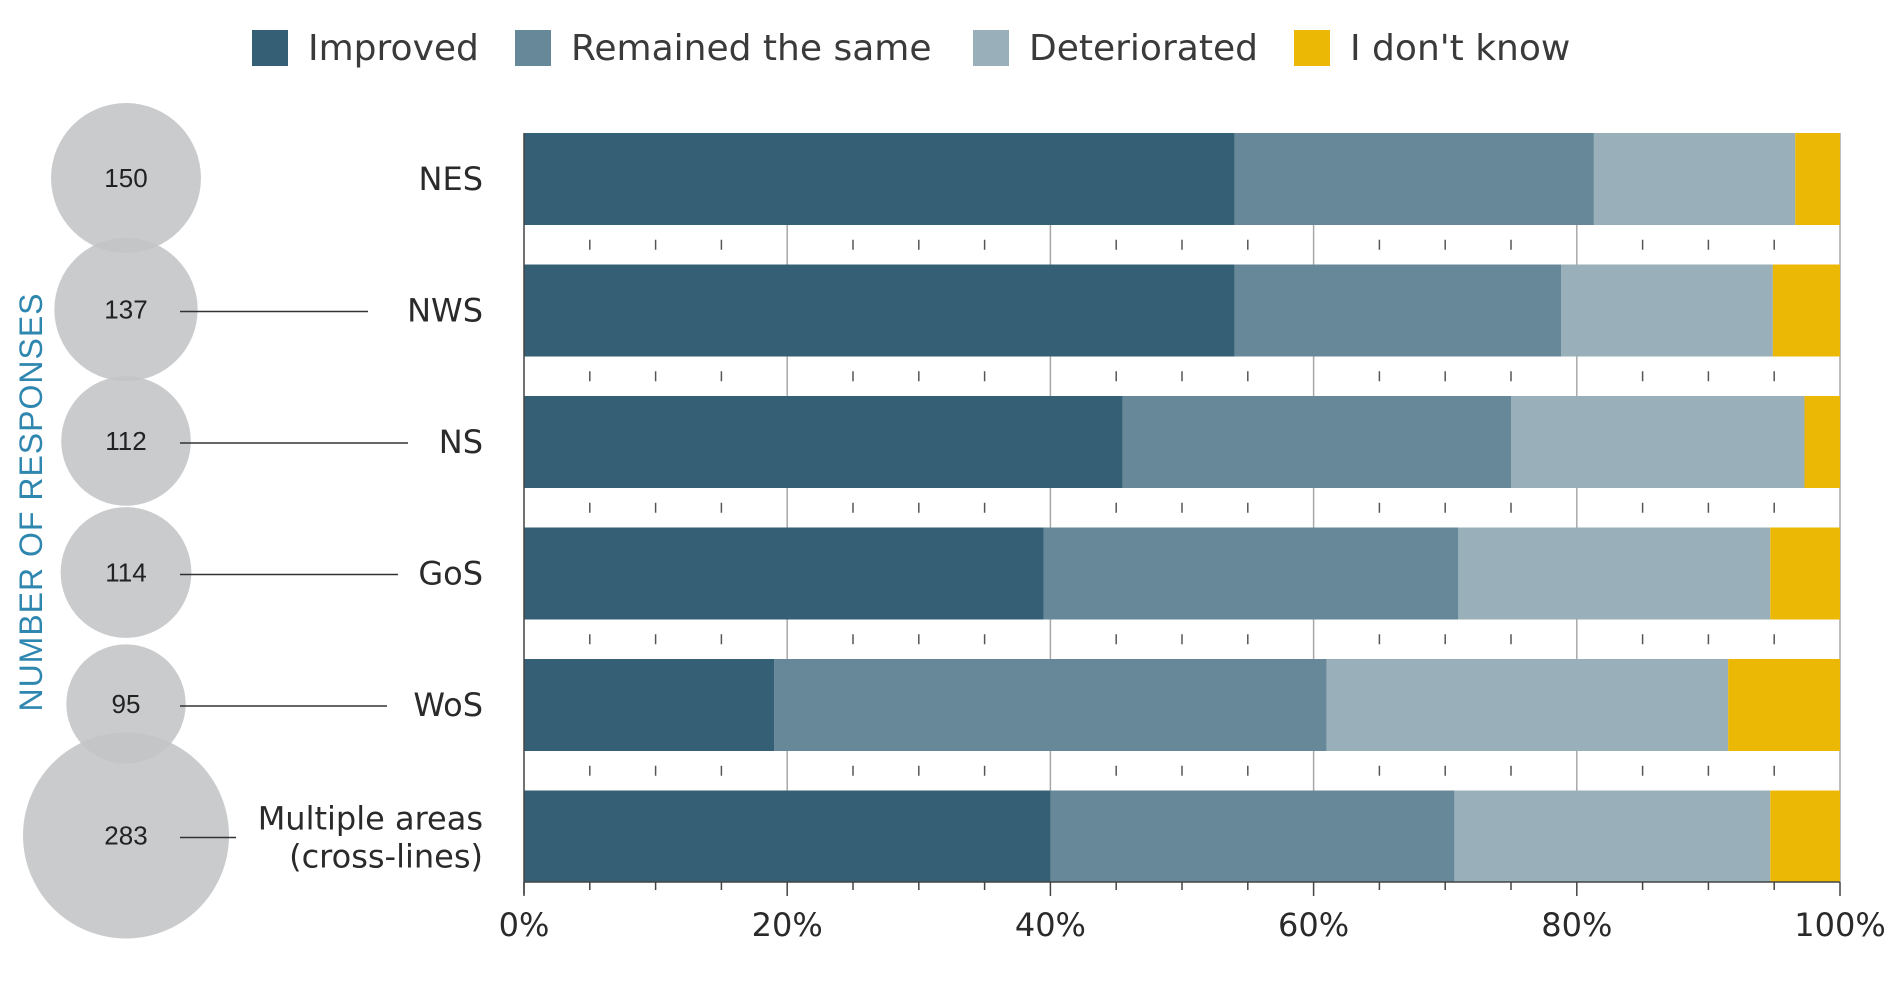 The width and height of the screenshot is (1891, 982). Describe the element at coordinates (1460, 48) in the screenshot. I see `legend-label-3: I don't know` at that location.